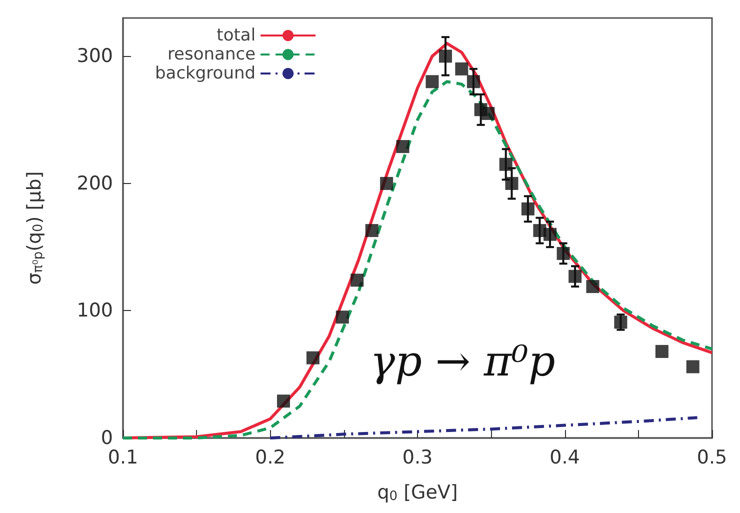 This screenshot has height=513, width=740. Describe the element at coordinates (94, 311) in the screenshot. I see `y-tick-label: 100` at that location.